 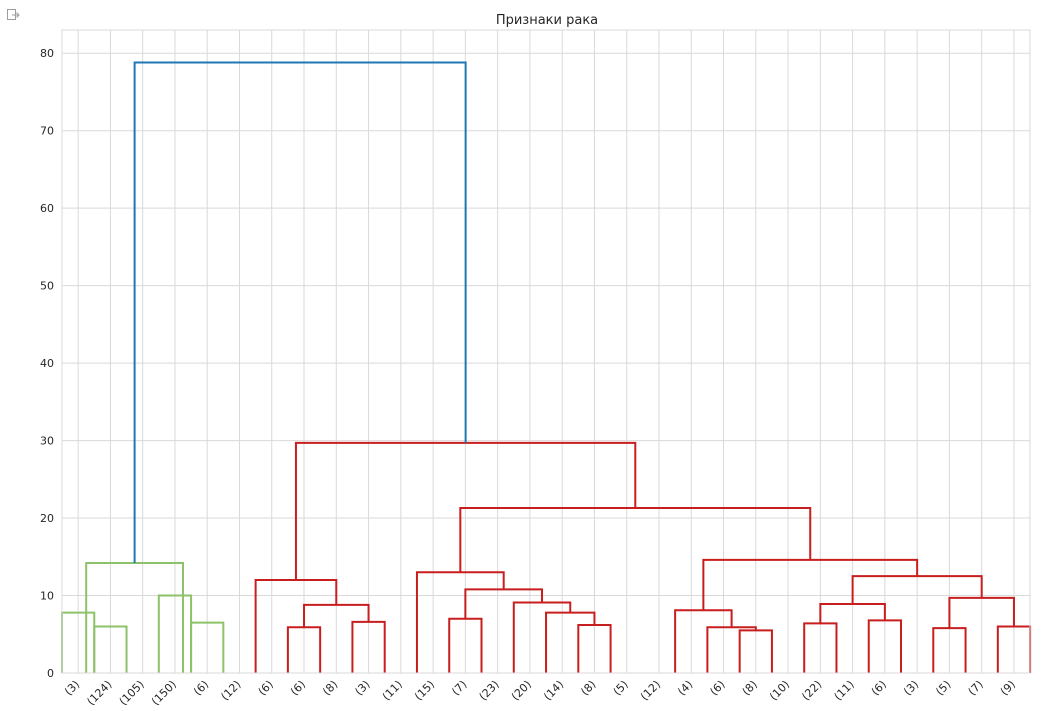 What do you see at coordinates (99, 693) in the screenshot?
I see `x-tick-label: (124)` at bounding box center [99, 693].